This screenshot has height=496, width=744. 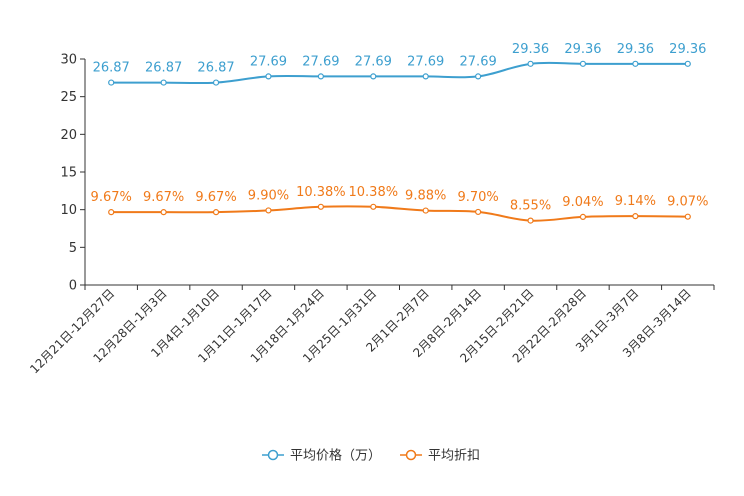 I want to click on y-tick-label: 5, so click(x=73, y=248).